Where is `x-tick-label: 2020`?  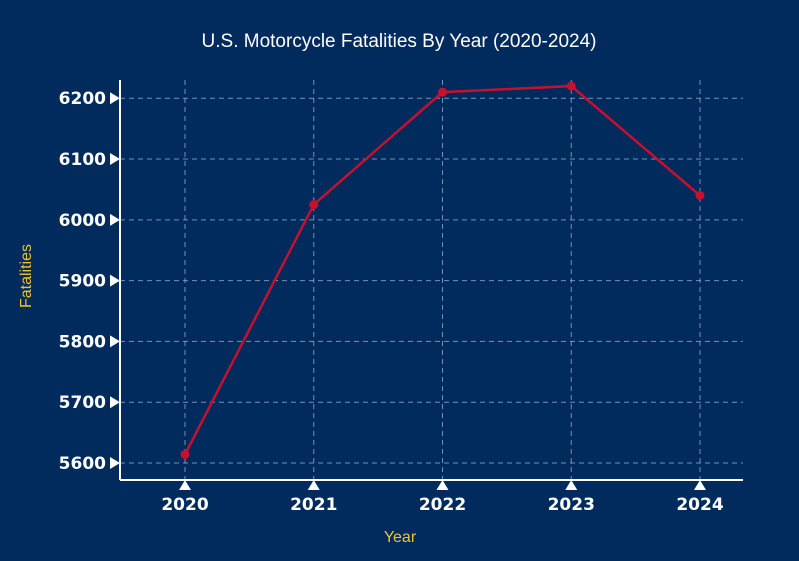
x-tick-label: 2020 is located at coordinates (184, 505).